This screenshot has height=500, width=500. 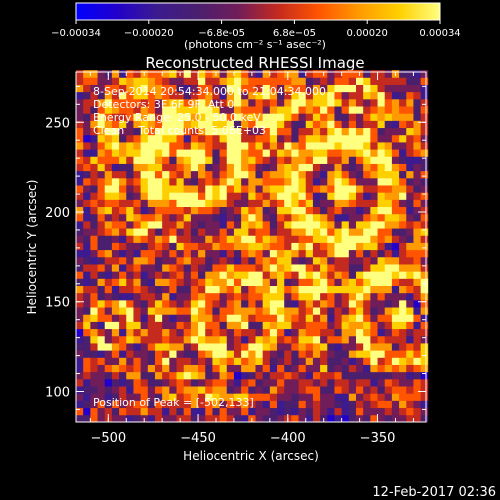 I want to click on y-tick-label: 150, so click(x=57, y=303).